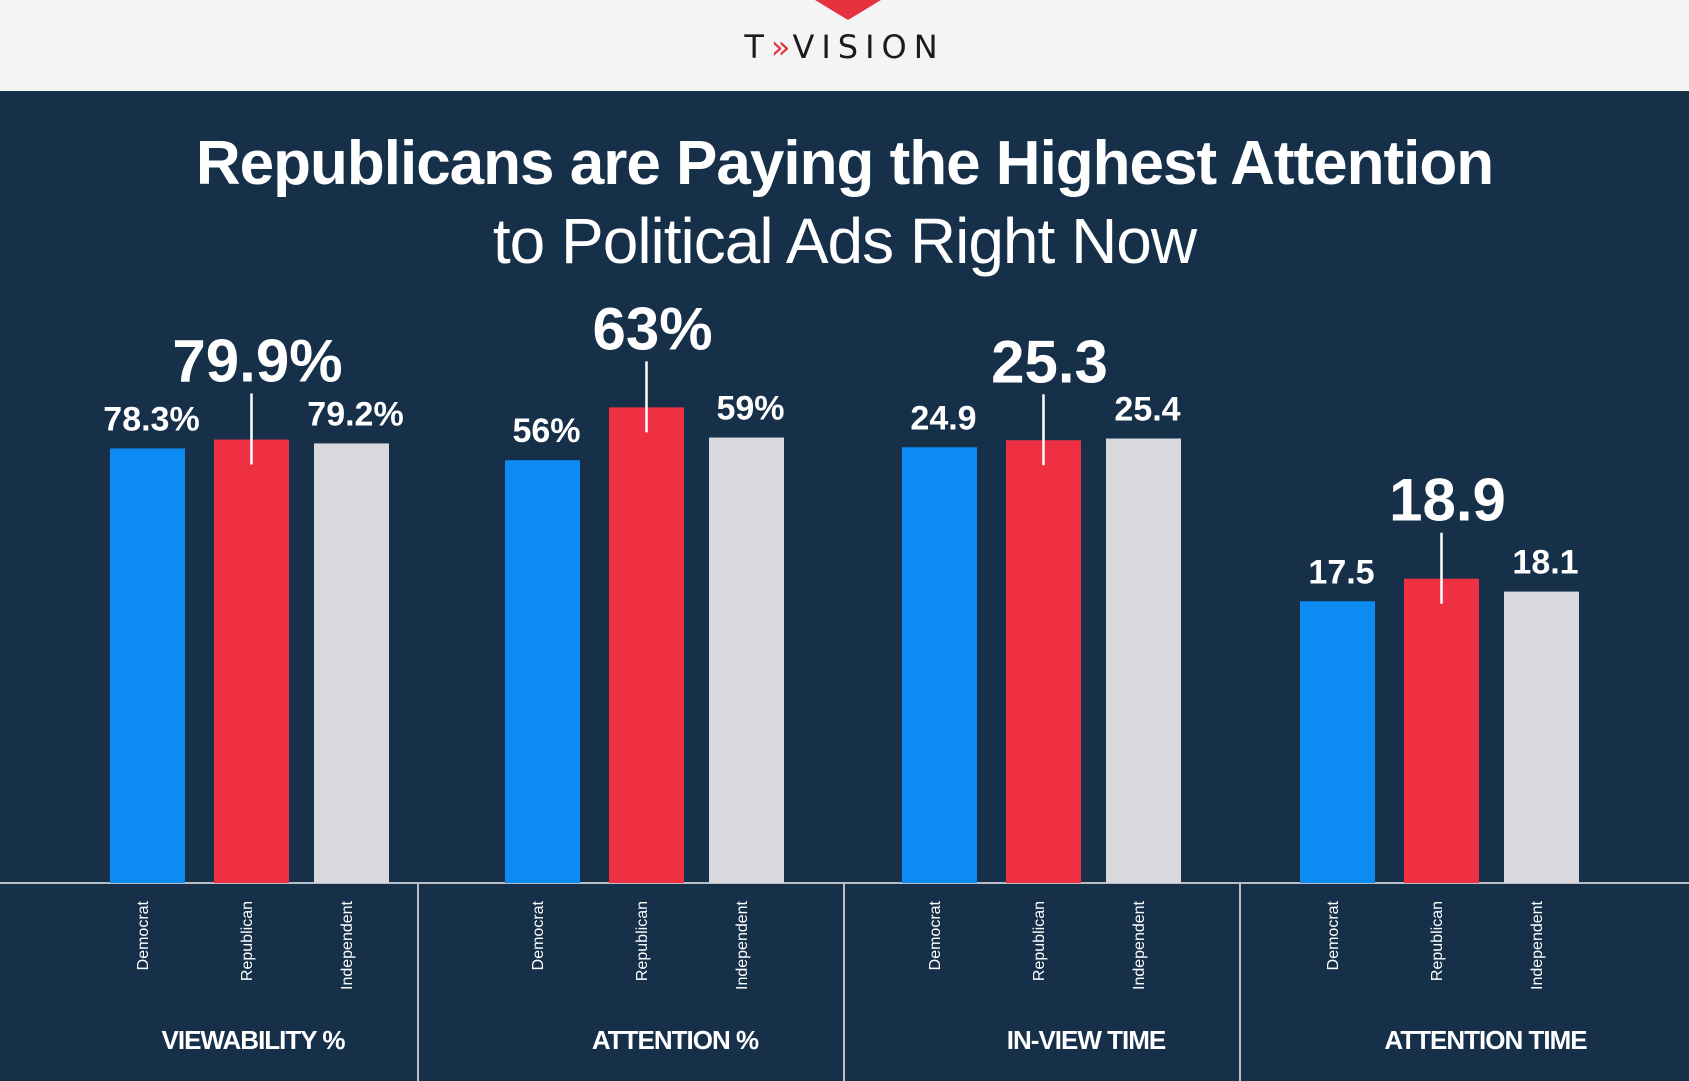  Describe the element at coordinates (1043, 661) in the screenshot. I see `bar-in-view-time-republican` at that location.